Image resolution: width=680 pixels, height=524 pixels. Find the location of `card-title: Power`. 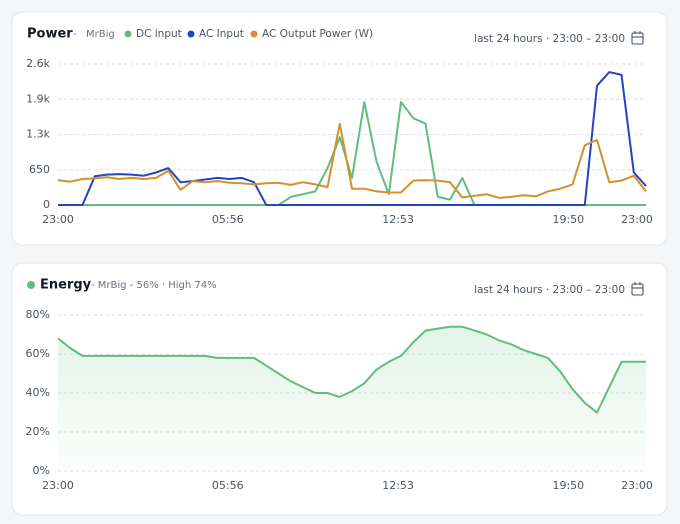

card-title: Power is located at coordinates (50, 34).